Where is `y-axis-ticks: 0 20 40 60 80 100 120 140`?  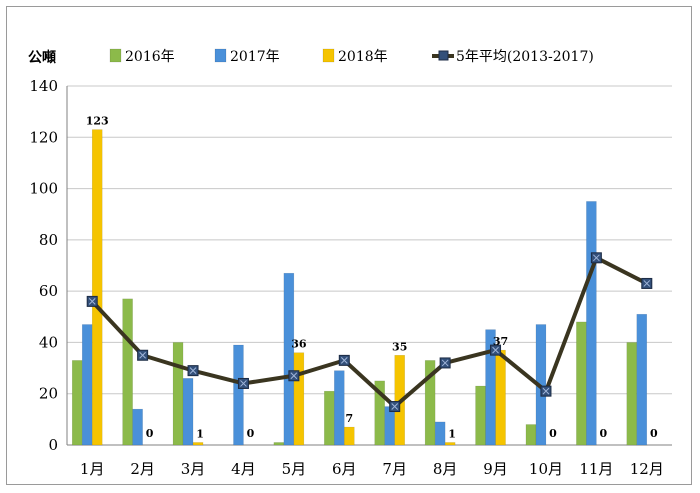 y-axis-ticks: 0 20 40 60 80 100 120 140 is located at coordinates (43, 265).